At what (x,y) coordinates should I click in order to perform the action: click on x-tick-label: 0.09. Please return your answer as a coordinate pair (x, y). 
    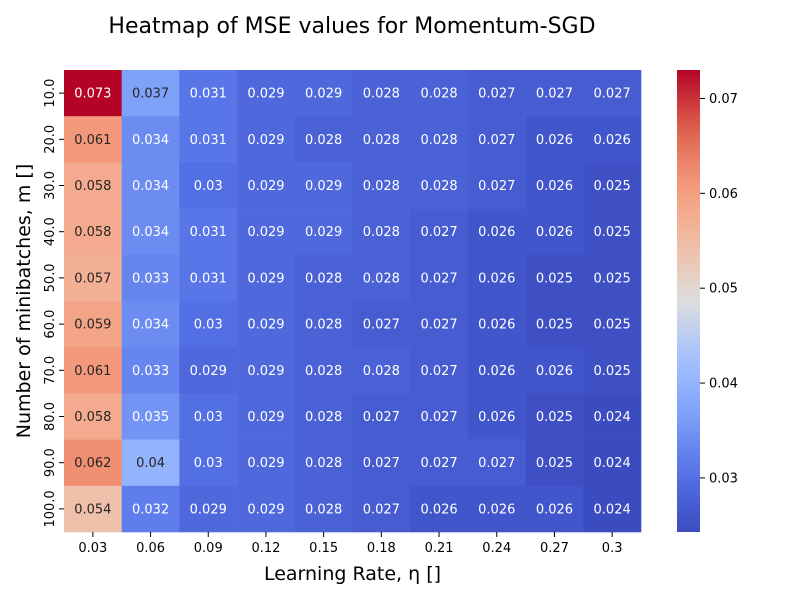
    Looking at the image, I should click on (208, 548).